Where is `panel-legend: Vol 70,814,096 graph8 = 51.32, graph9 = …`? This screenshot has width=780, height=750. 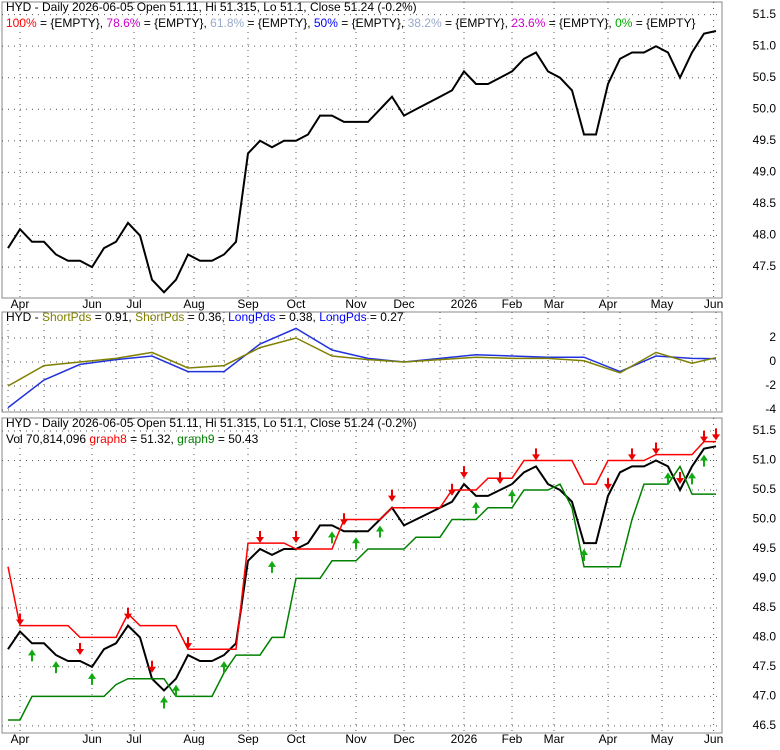 panel-legend: Vol 70,814,096 graph8 = 51.32, graph9 = … is located at coordinates (132, 439).